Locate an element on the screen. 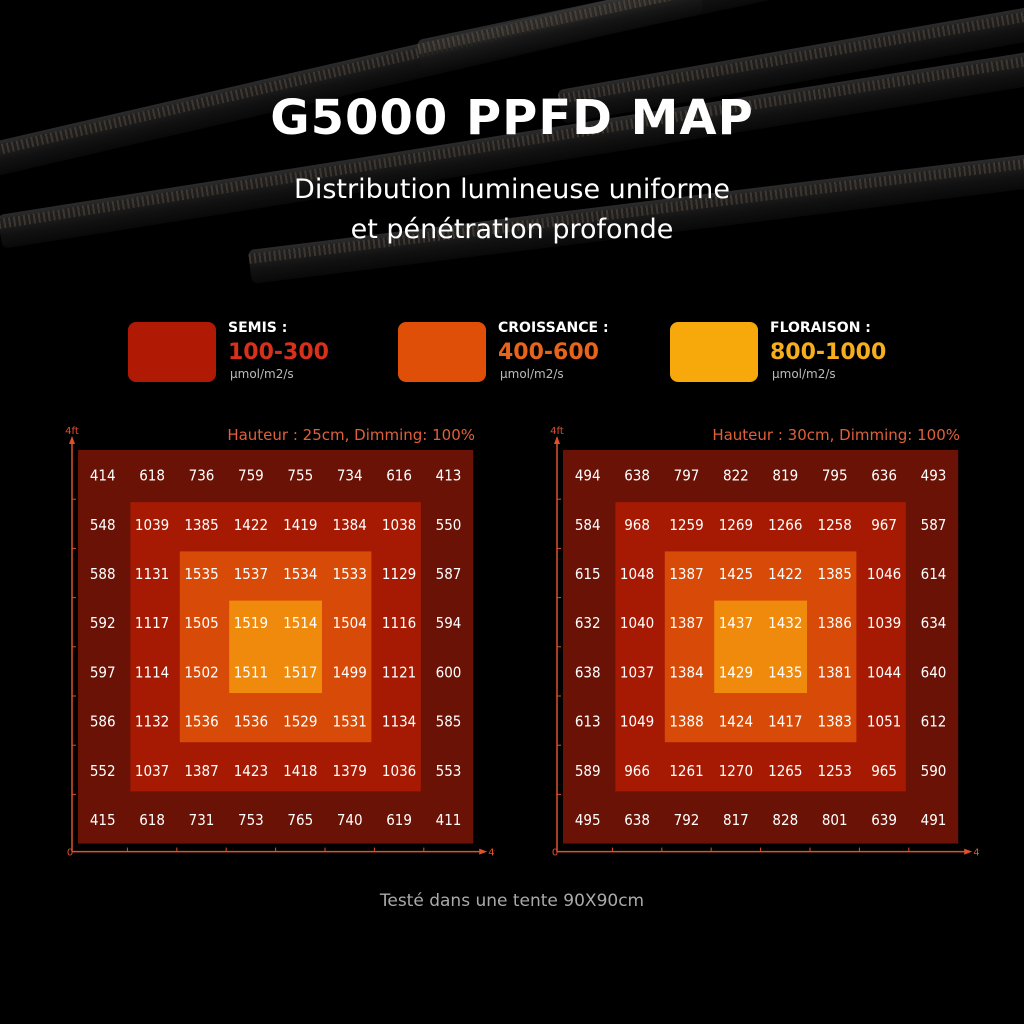 This screenshot has height=1024, width=1024. heatmap-cell-value: 585 is located at coordinates (449, 722).